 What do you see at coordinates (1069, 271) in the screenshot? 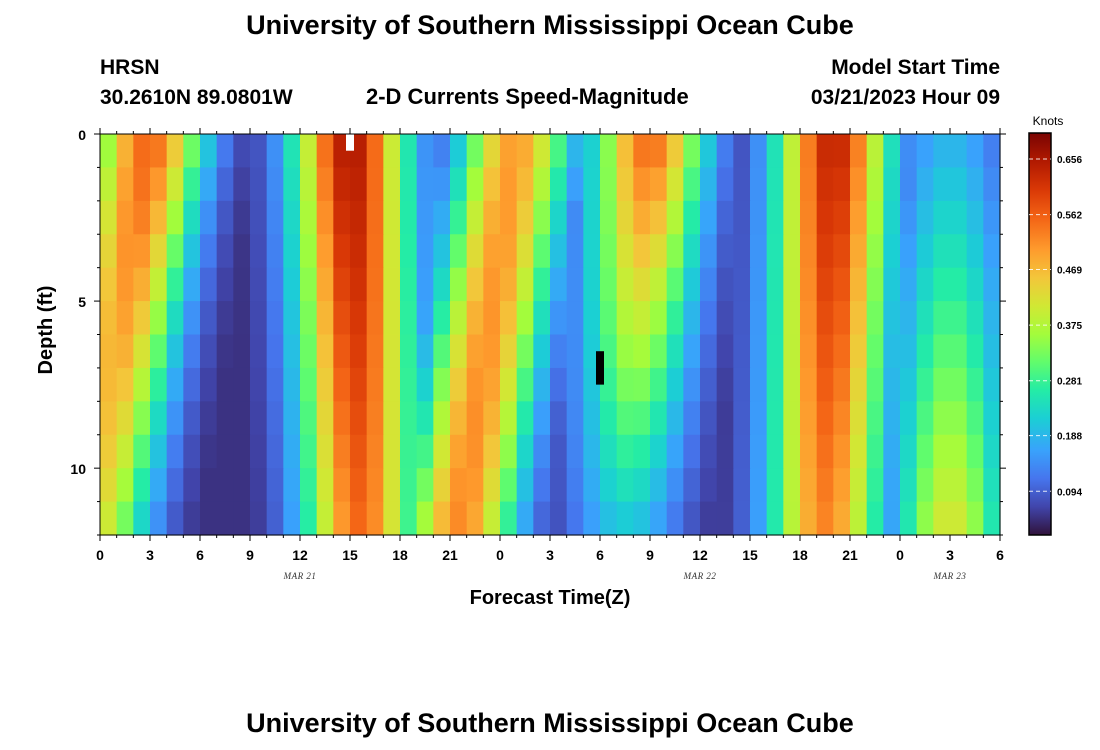
I see `colorbar-tick-label: 0.469` at bounding box center [1069, 271].